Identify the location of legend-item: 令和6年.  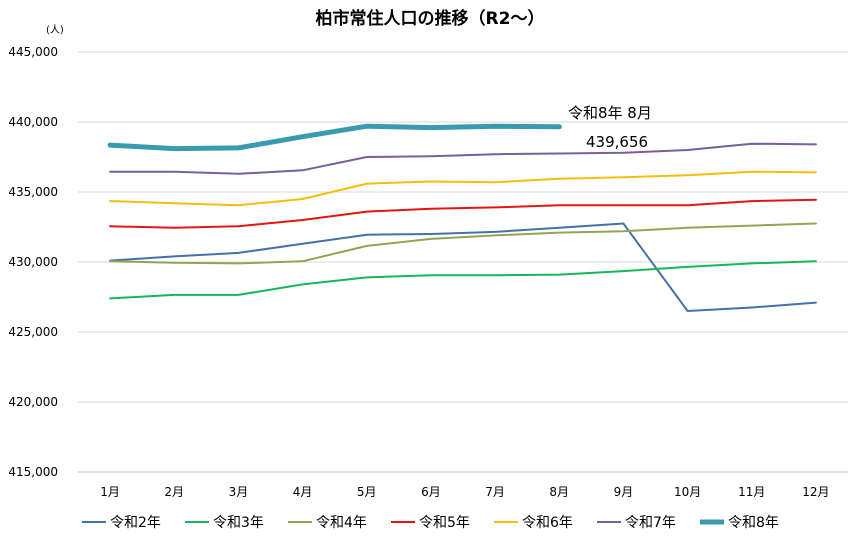
(533, 523).